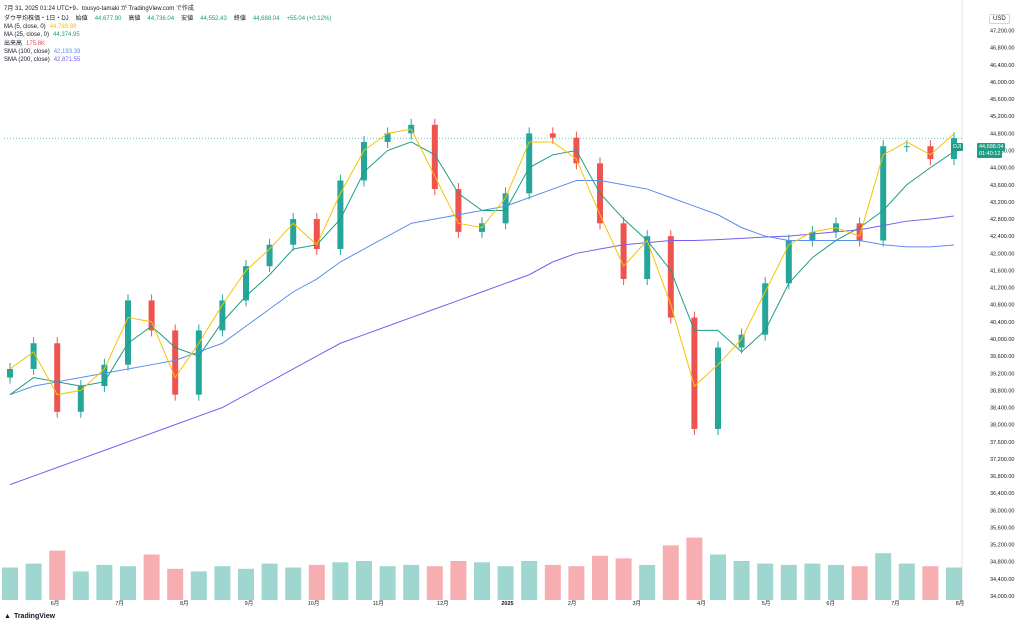 The image size is (1024, 626). What do you see at coordinates (27, 51) in the screenshot?
I see `sma100-label: SMA (100, close)` at bounding box center [27, 51].